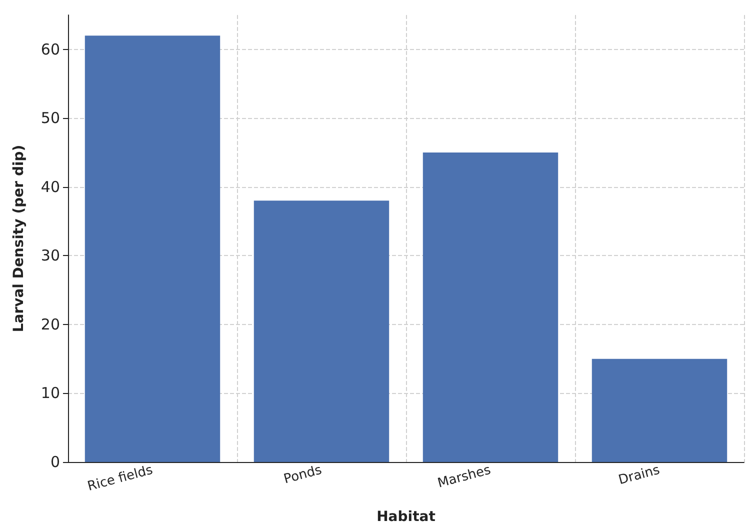  Describe the element at coordinates (303, 475) in the screenshot. I see `x-tick-label: Ponds` at that location.